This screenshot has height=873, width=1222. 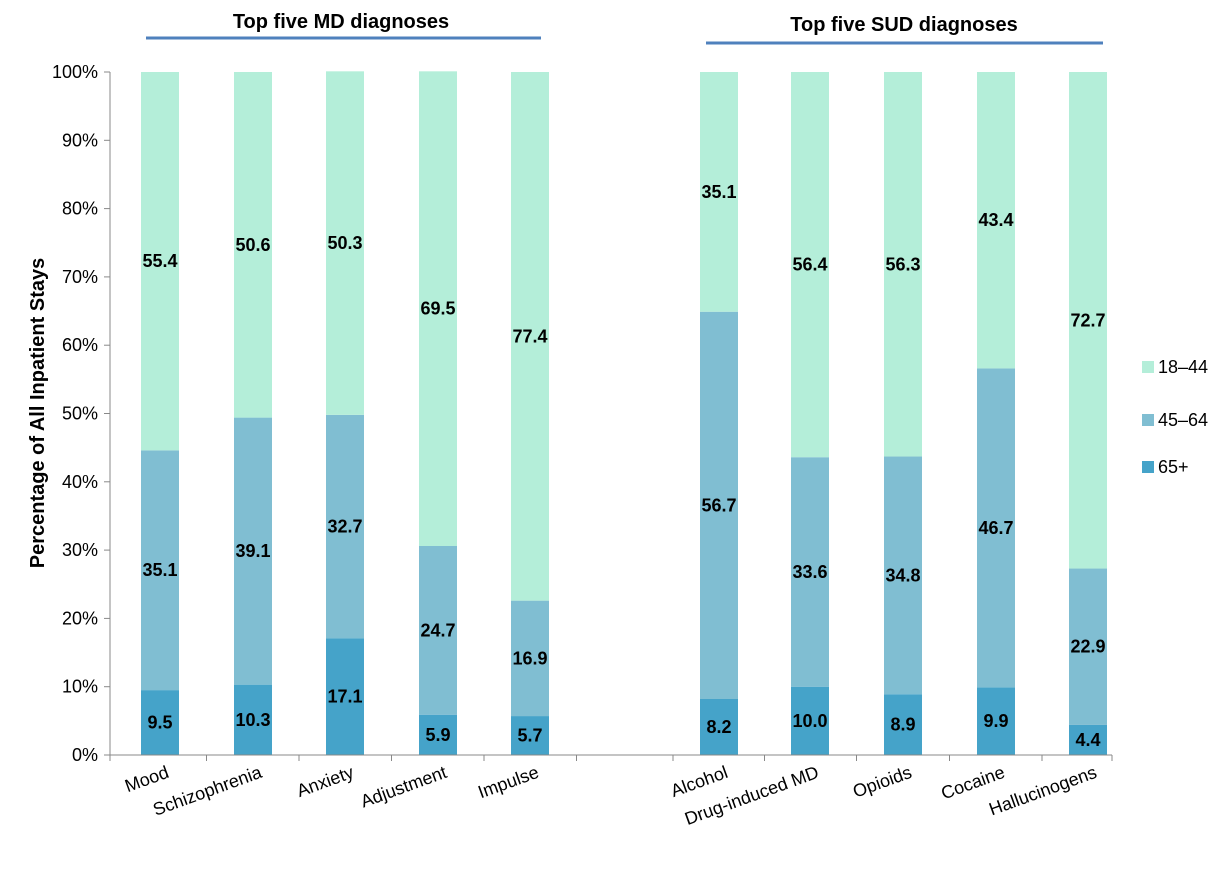 I want to click on data-label: 69.5, so click(x=437, y=309).